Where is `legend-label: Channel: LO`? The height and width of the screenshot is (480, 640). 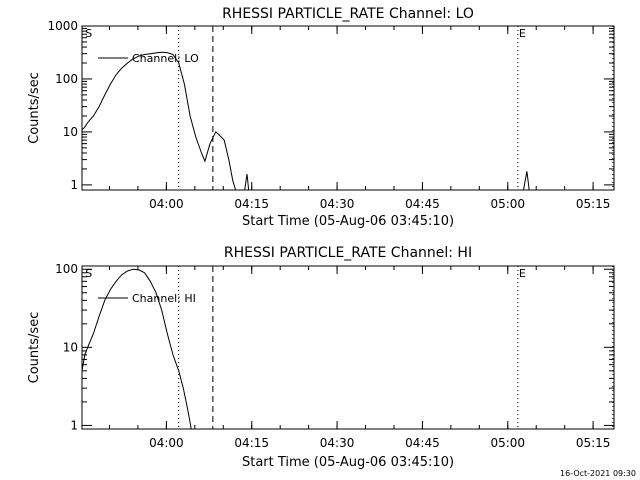
legend-label: Channel: LO is located at coordinates (165, 58).